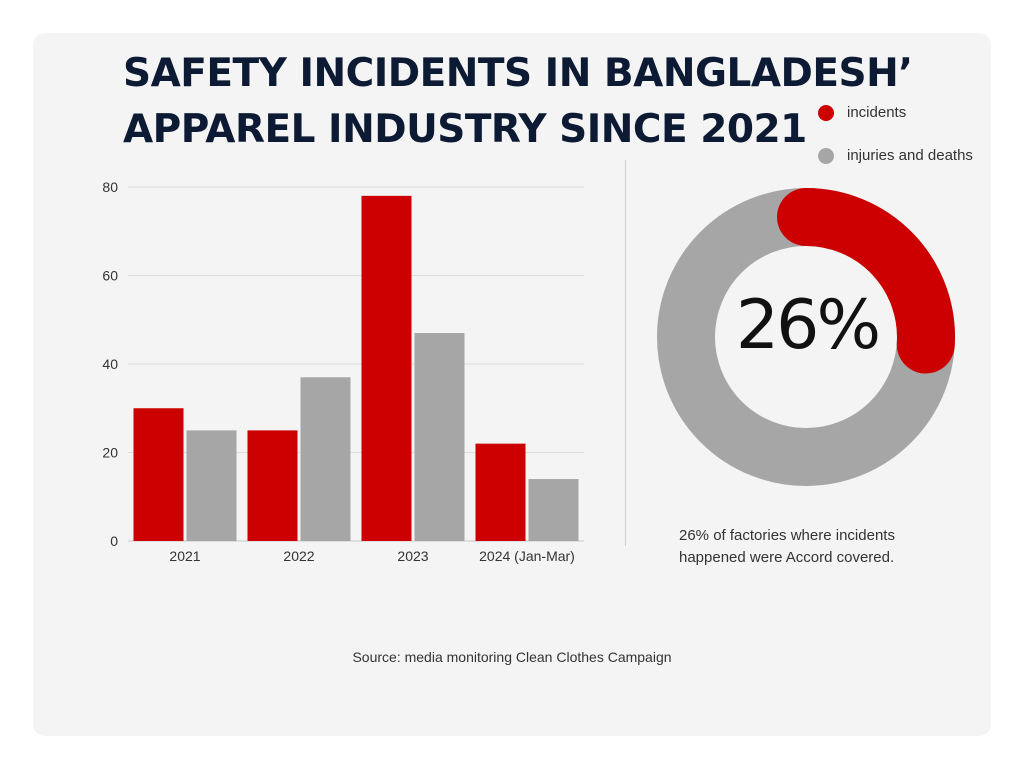  What do you see at coordinates (866, 281) in the screenshot?
I see `donut-slice-accord-covered` at bounding box center [866, 281].